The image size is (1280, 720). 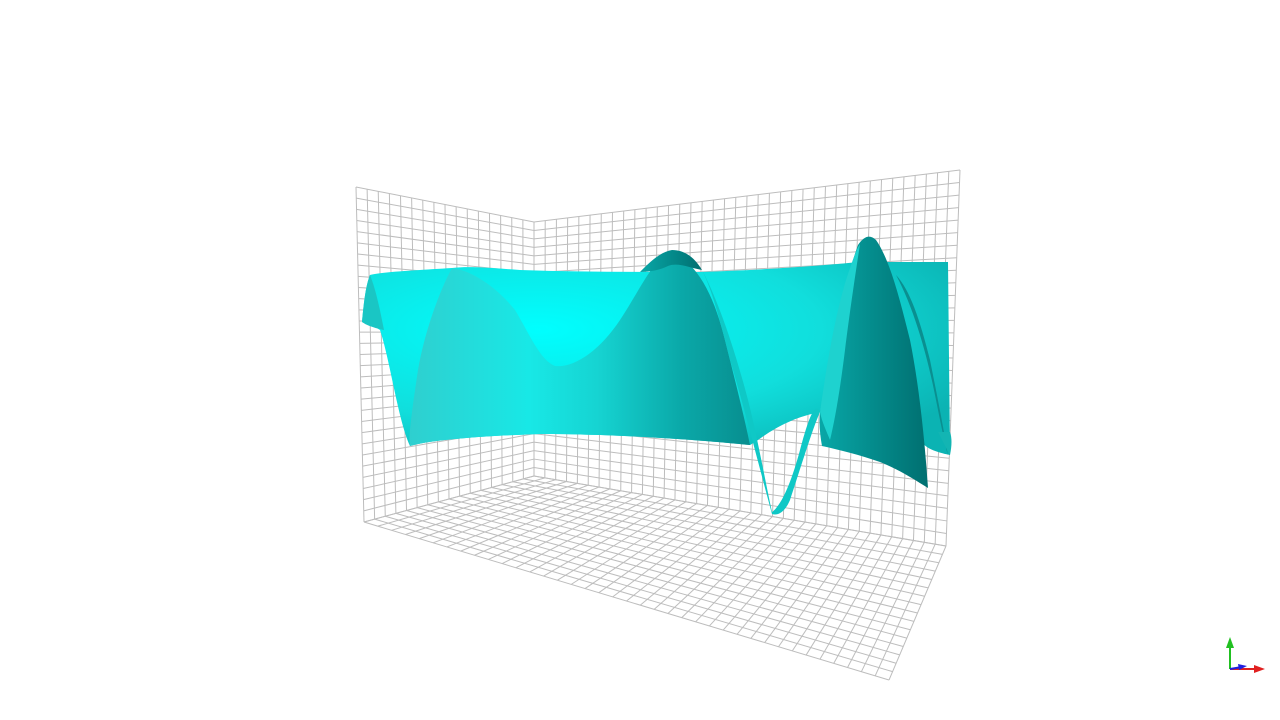 What do you see at coordinates (373, 302) in the screenshot?
I see `surface-left-flap` at bounding box center [373, 302].